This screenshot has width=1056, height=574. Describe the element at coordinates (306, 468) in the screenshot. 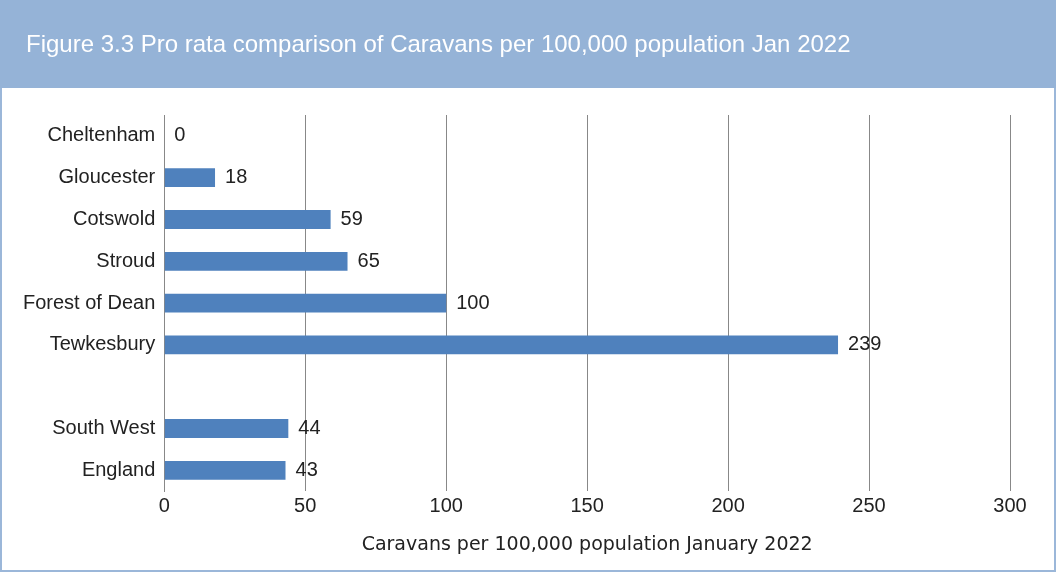

I see `data-label: 43` at that location.